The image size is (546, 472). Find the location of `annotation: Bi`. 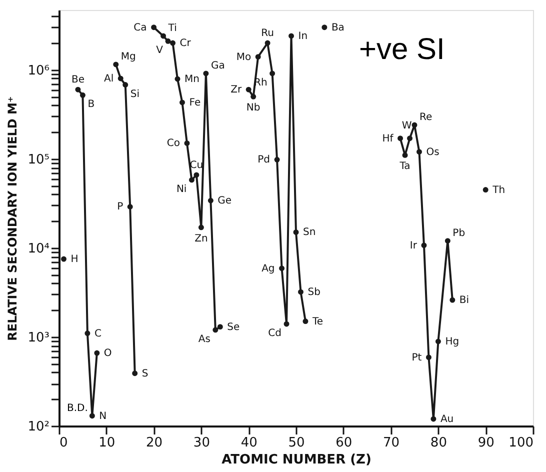

annotation: Bi is located at coordinates (464, 300).